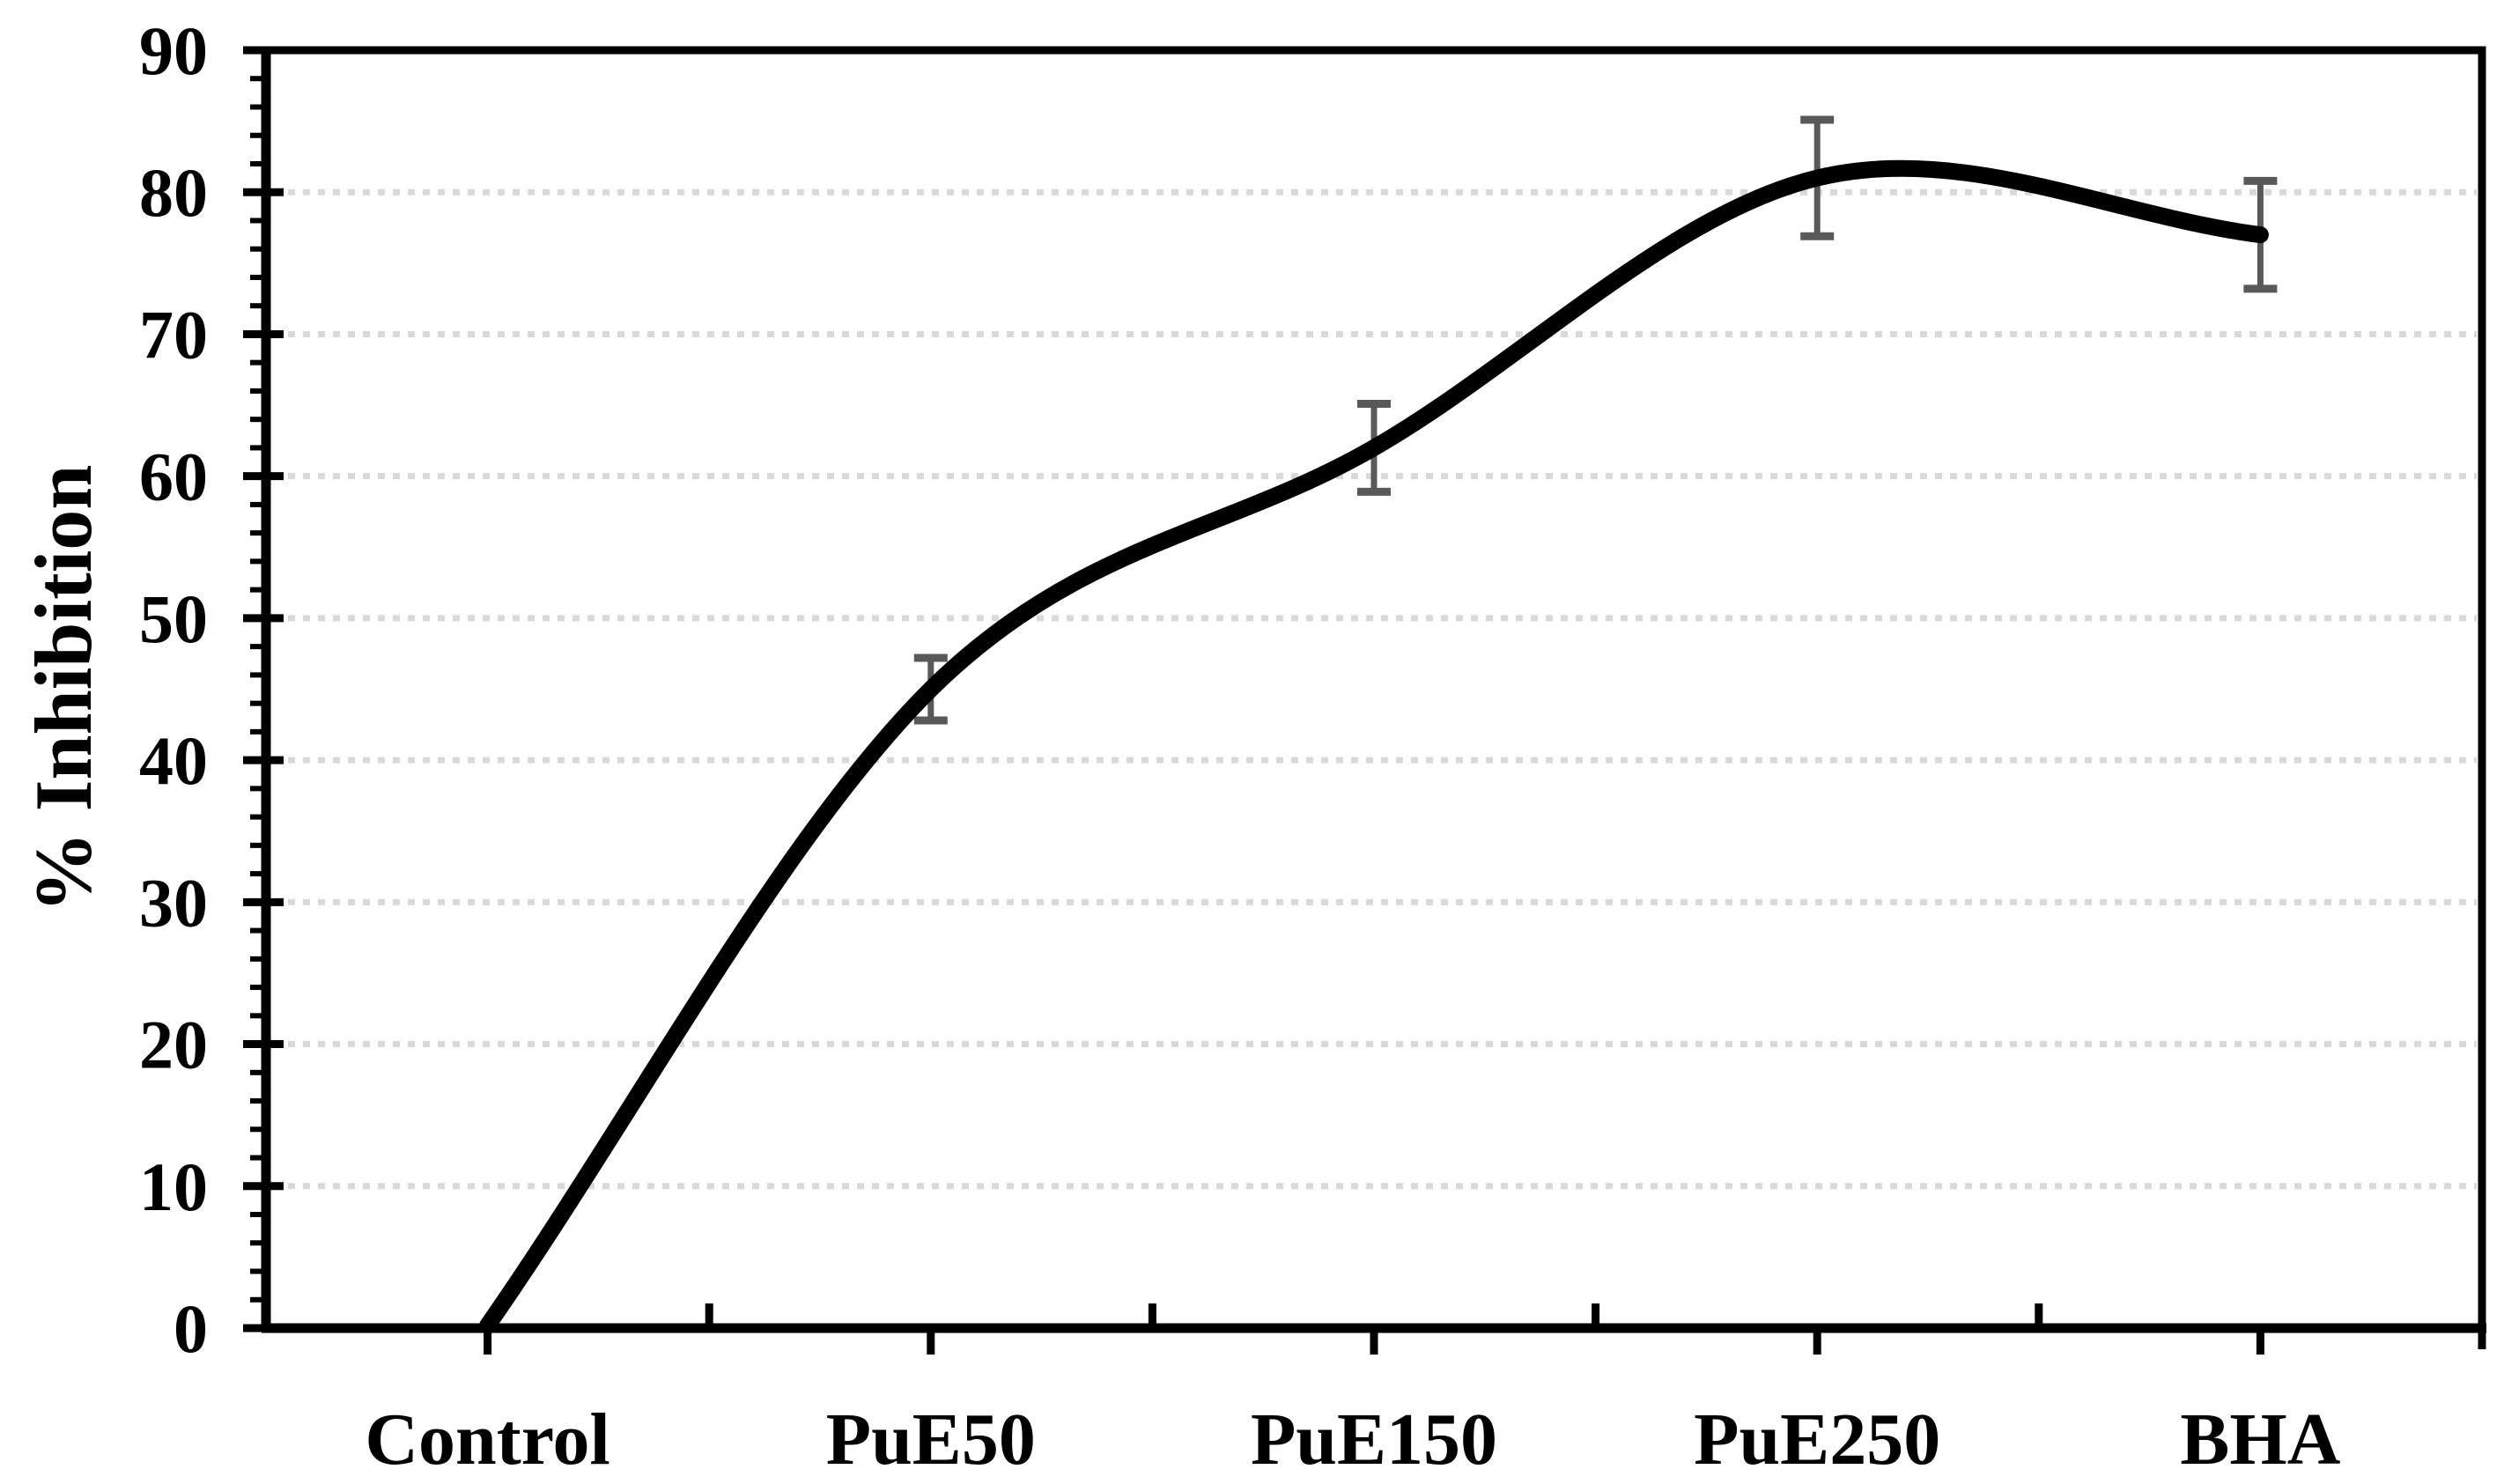 This screenshot has height=1484, width=2504. Describe the element at coordinates (173, 760) in the screenshot. I see `y-tick-label: 40` at that location.